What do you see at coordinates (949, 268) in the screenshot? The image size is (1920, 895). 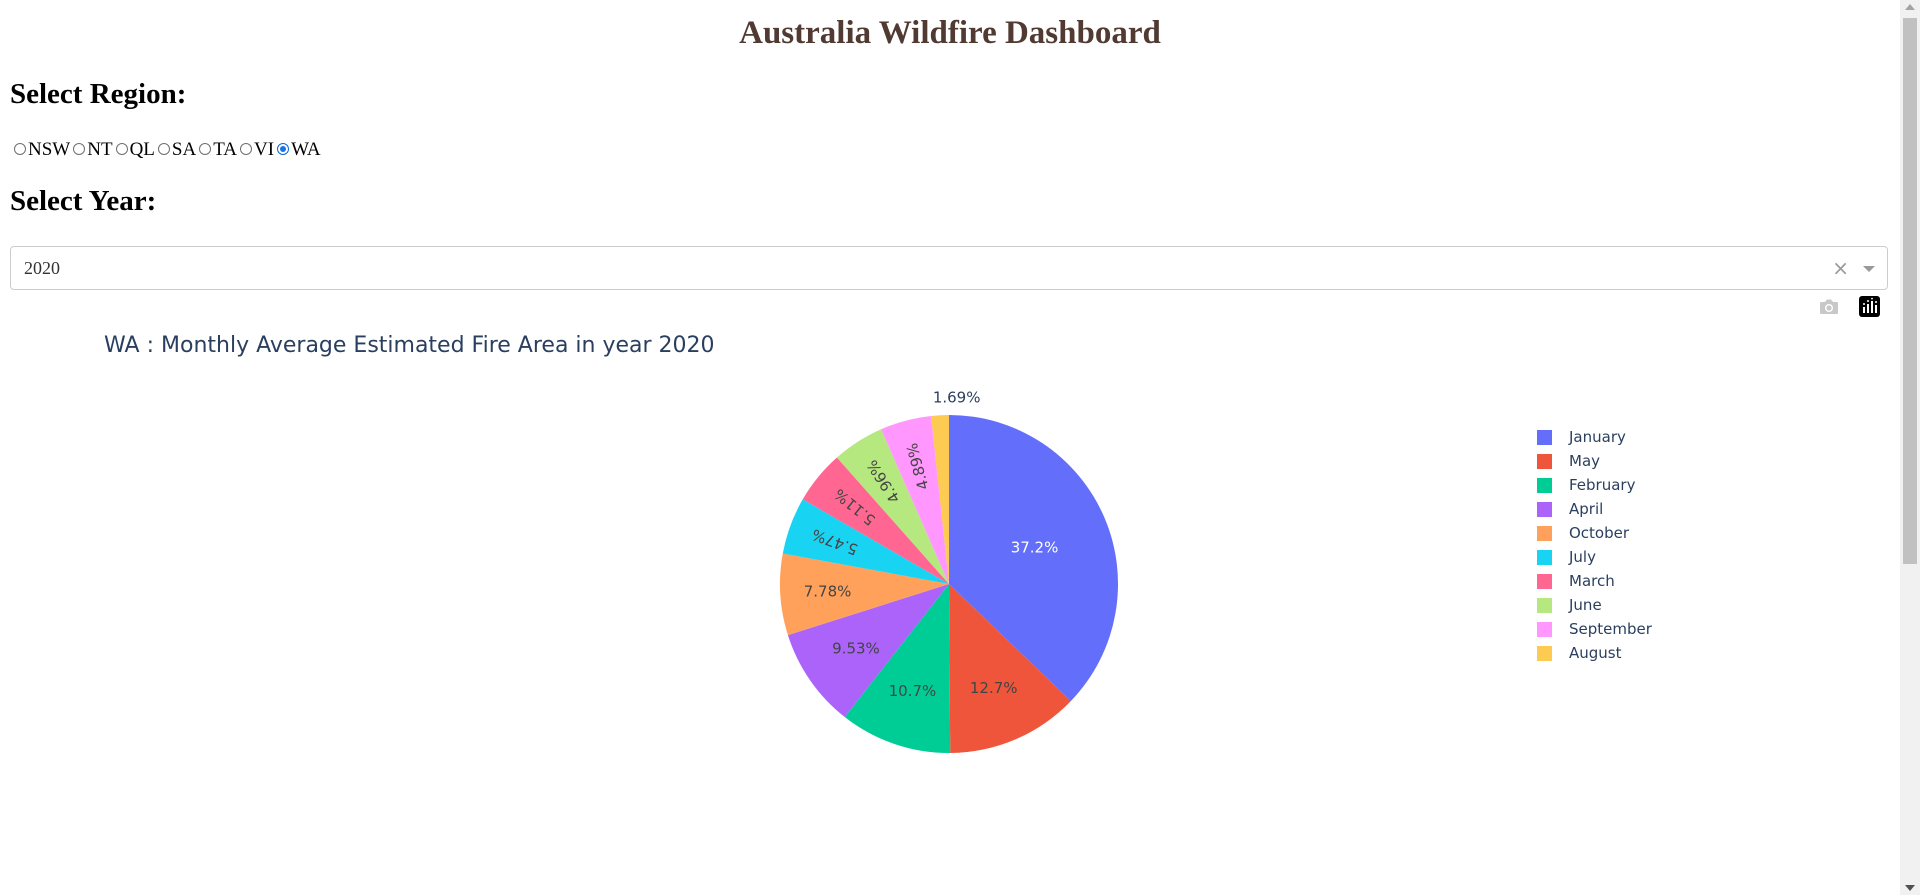 I see `year-dropdown: 2020 ×` at bounding box center [949, 268].